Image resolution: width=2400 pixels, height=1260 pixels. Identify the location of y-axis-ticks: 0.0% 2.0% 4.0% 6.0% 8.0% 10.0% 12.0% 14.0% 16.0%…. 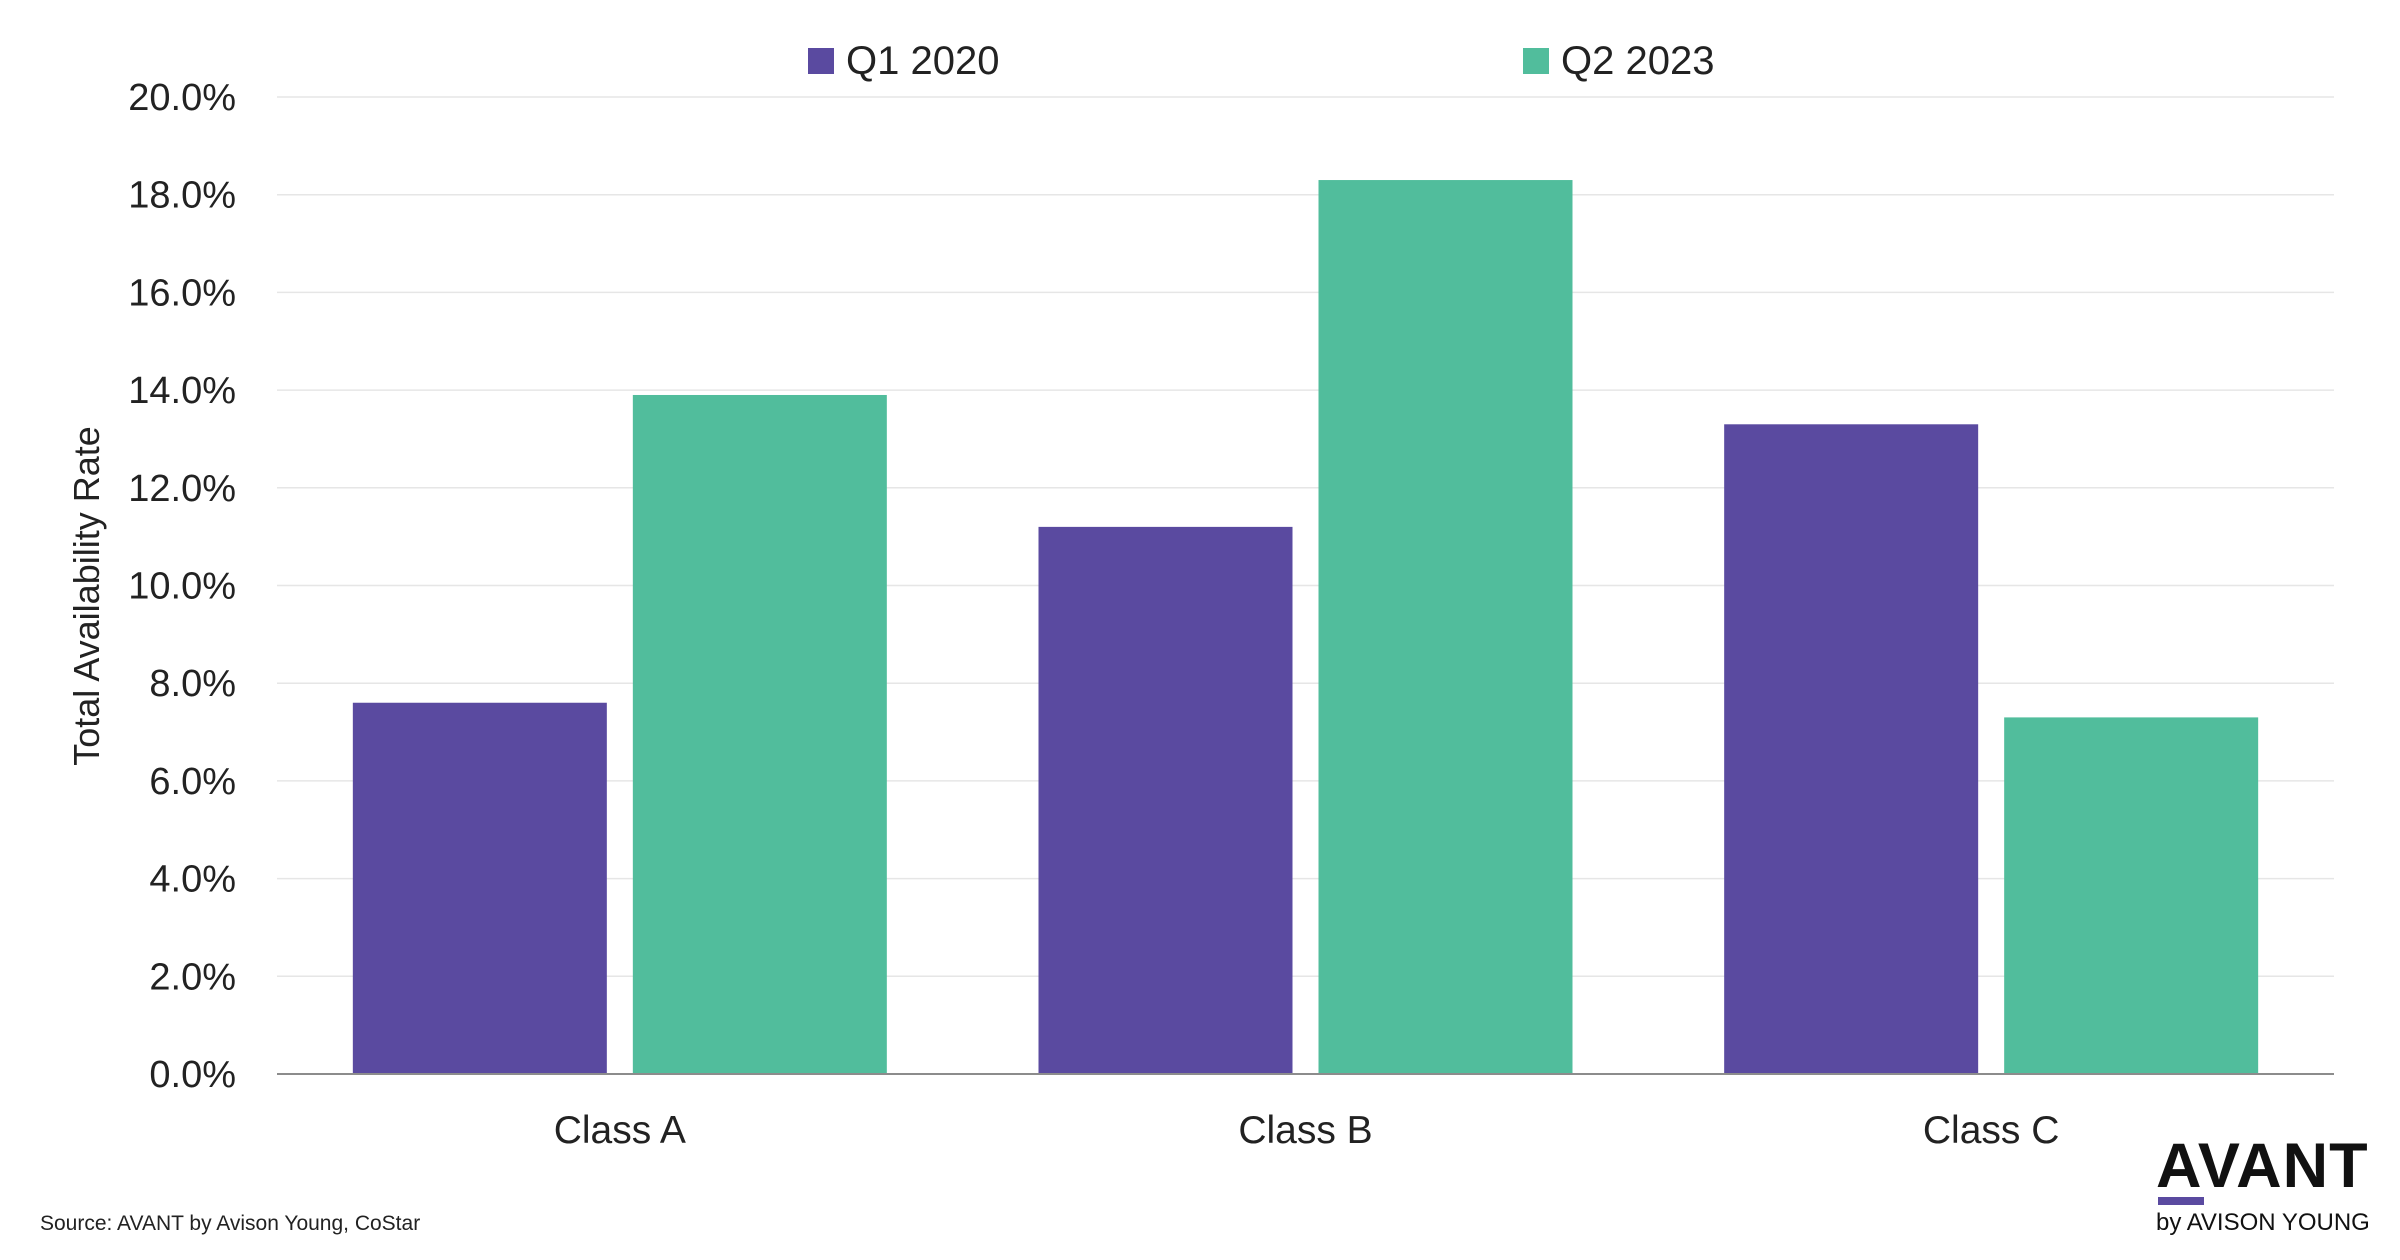
(182, 586).